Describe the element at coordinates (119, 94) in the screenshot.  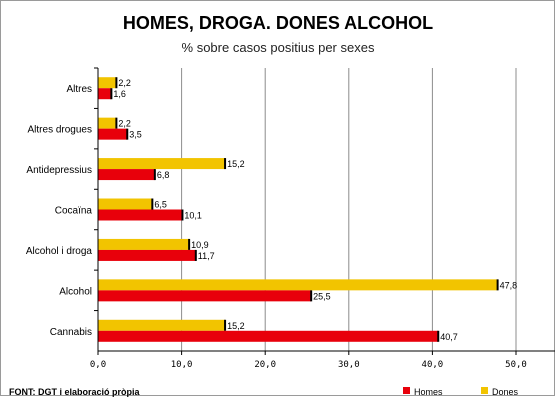
I see `data-label-homes: 1,6` at that location.